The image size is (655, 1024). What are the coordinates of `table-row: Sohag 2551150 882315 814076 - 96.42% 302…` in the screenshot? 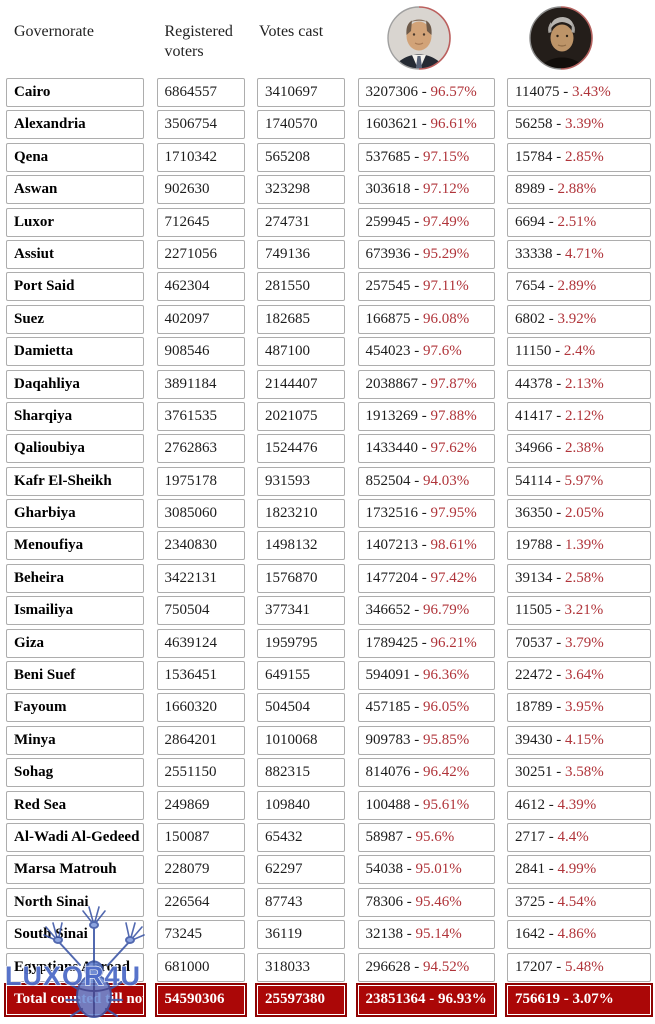 It's located at (327, 773).